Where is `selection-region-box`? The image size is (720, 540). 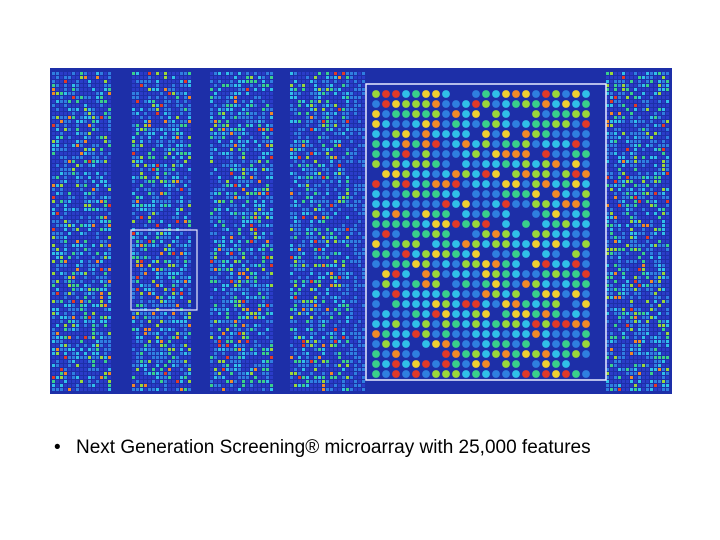 selection-region-box is located at coordinates (164, 270).